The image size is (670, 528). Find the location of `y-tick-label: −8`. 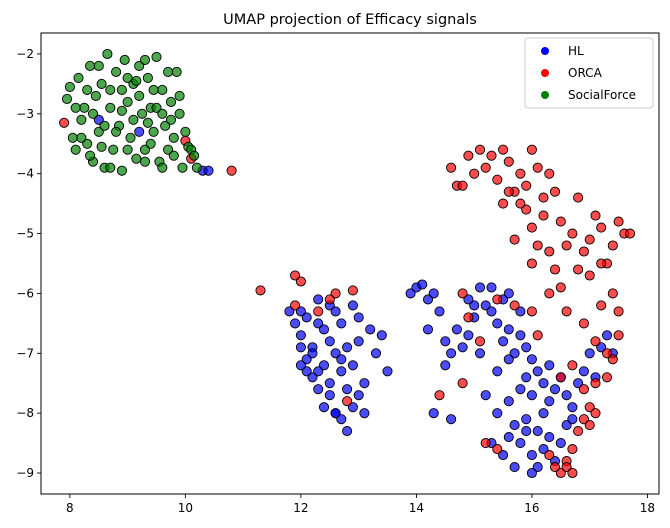

y-tick-label: −8 is located at coordinates (25, 413).